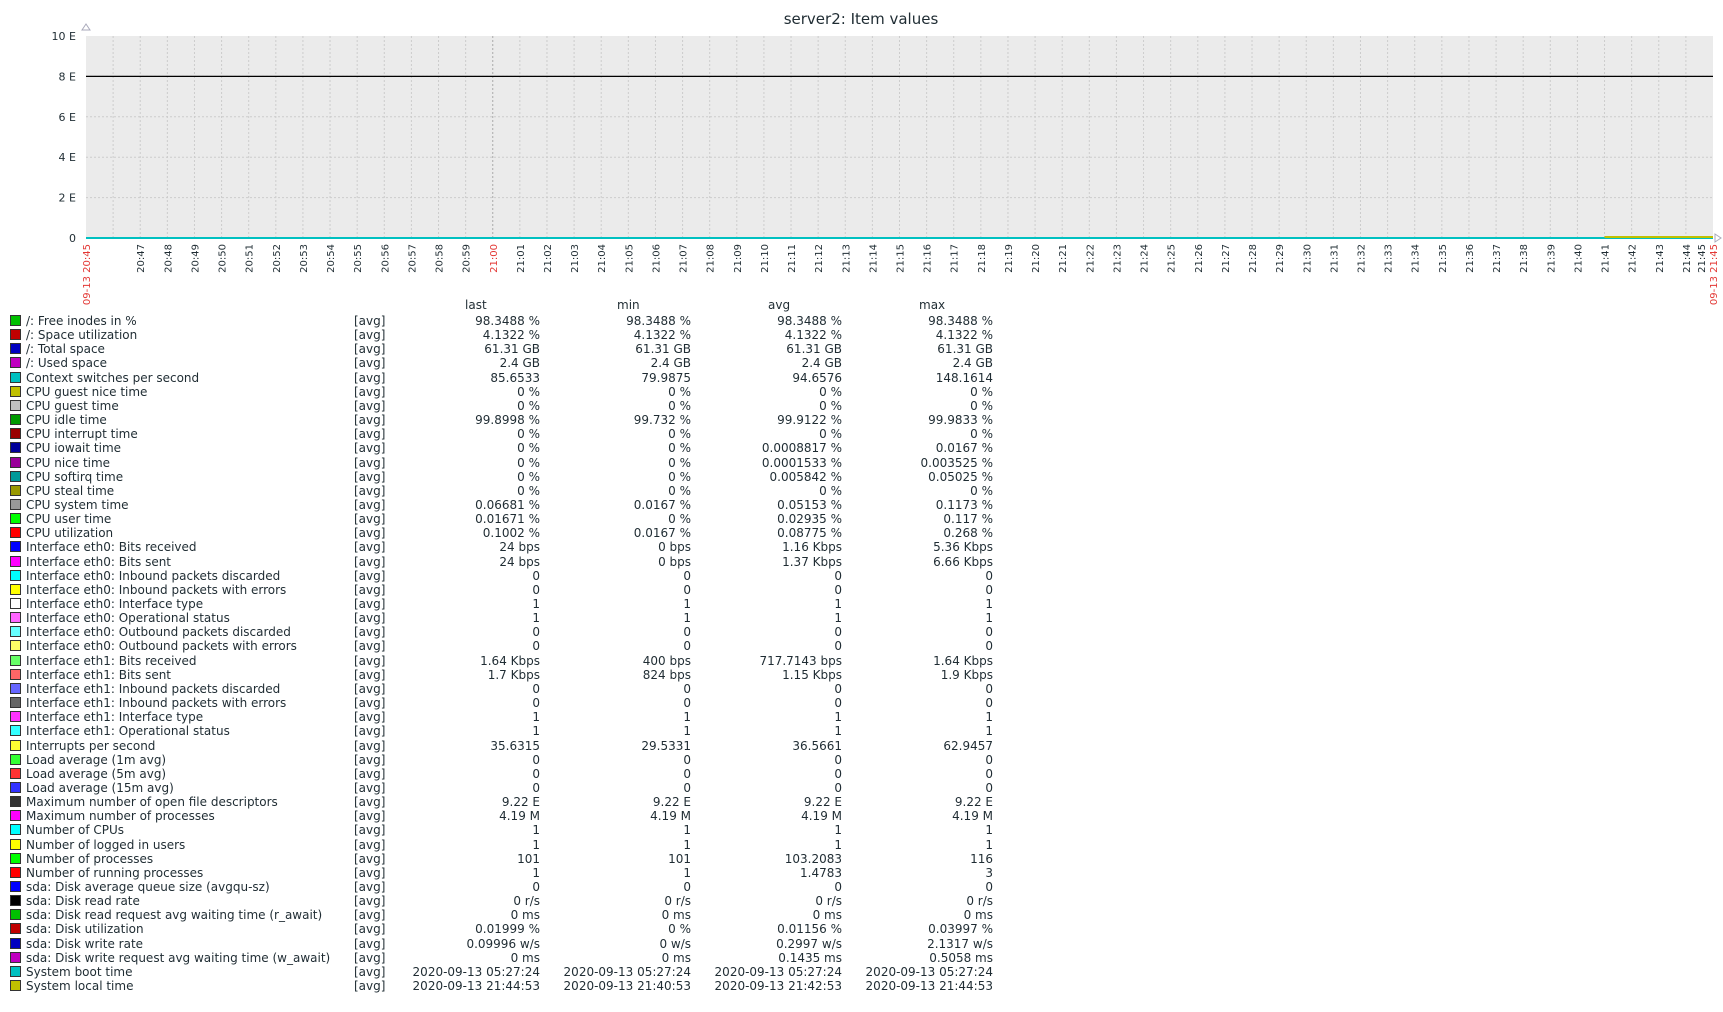 The height and width of the screenshot is (1012, 1723). What do you see at coordinates (901, 258) in the screenshot?
I see `x-tick-label: 21:15` at bounding box center [901, 258].